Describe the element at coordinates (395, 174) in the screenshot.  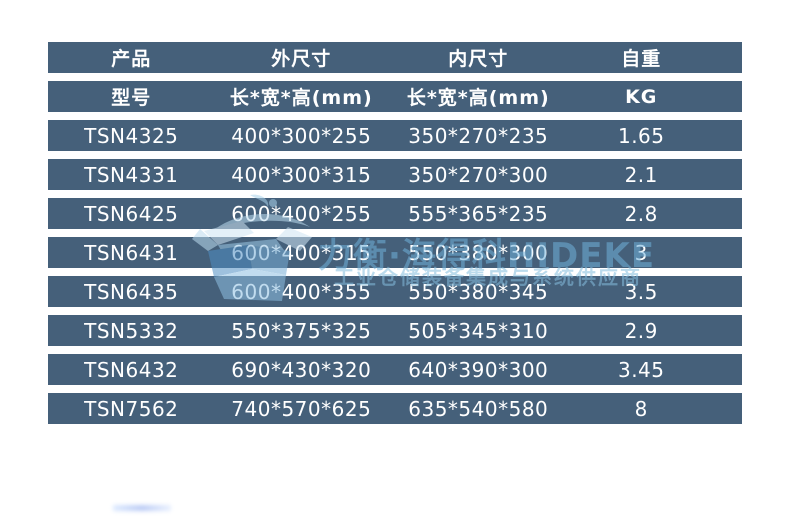
I see `table-row: TSN4331 400*300*315 350*270*300 2.1` at that location.